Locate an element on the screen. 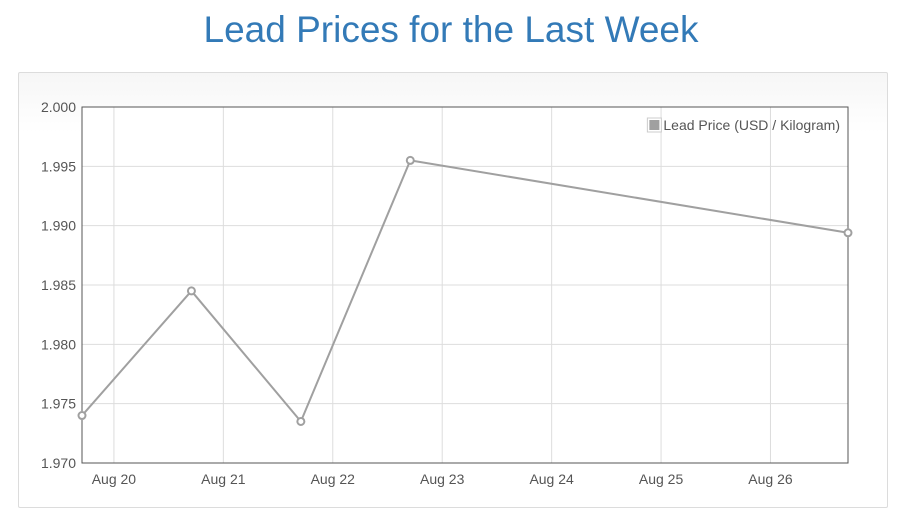 This screenshot has height=519, width=902. x-tick-label: Aug 25 is located at coordinates (661, 479).